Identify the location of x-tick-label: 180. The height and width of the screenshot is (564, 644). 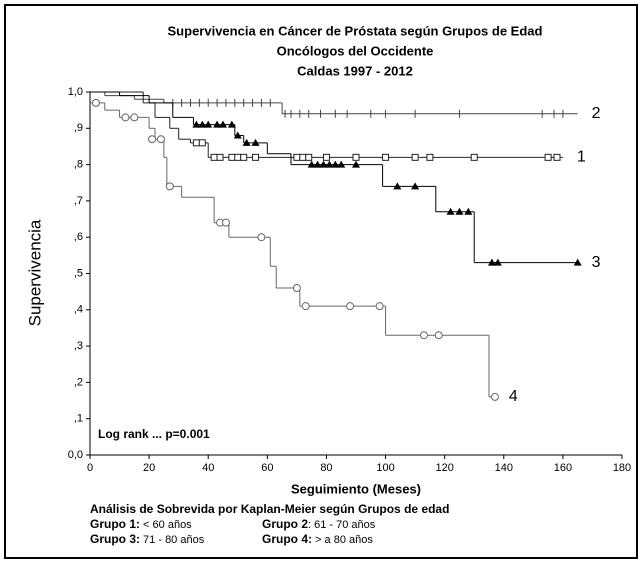
(622, 468).